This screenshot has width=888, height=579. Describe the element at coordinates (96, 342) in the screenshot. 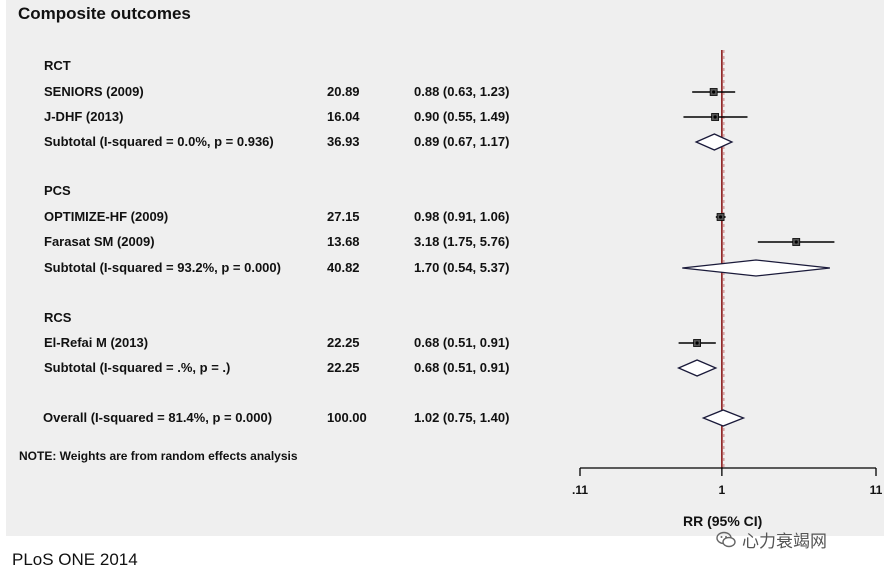

I see `row-label: El-Refai M (2013)` at that location.